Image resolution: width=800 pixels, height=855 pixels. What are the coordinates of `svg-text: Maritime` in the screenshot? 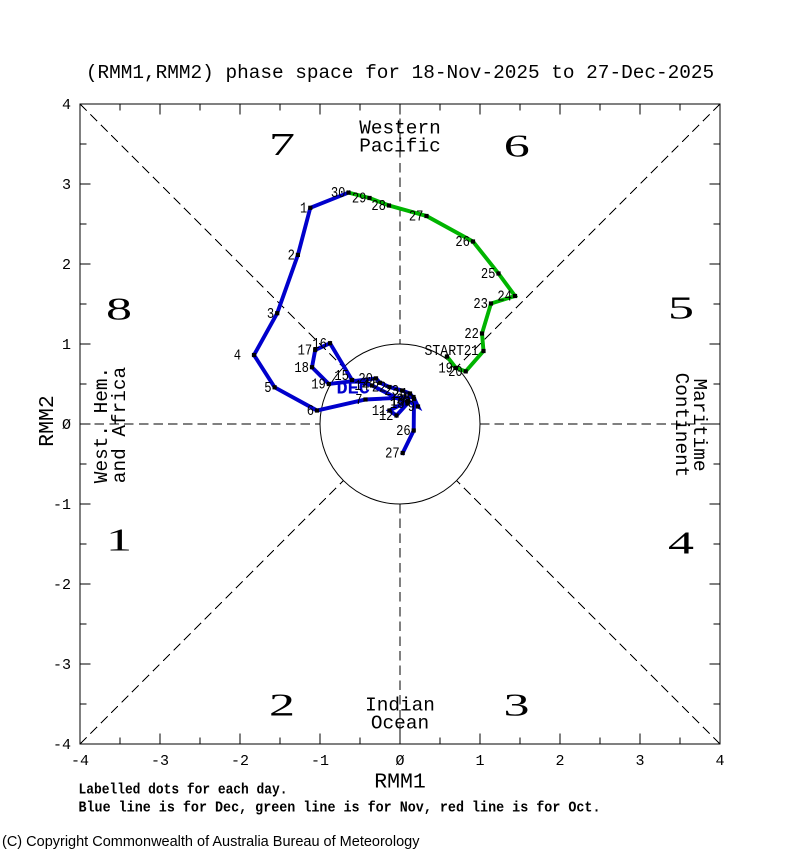 It's located at (699, 424).